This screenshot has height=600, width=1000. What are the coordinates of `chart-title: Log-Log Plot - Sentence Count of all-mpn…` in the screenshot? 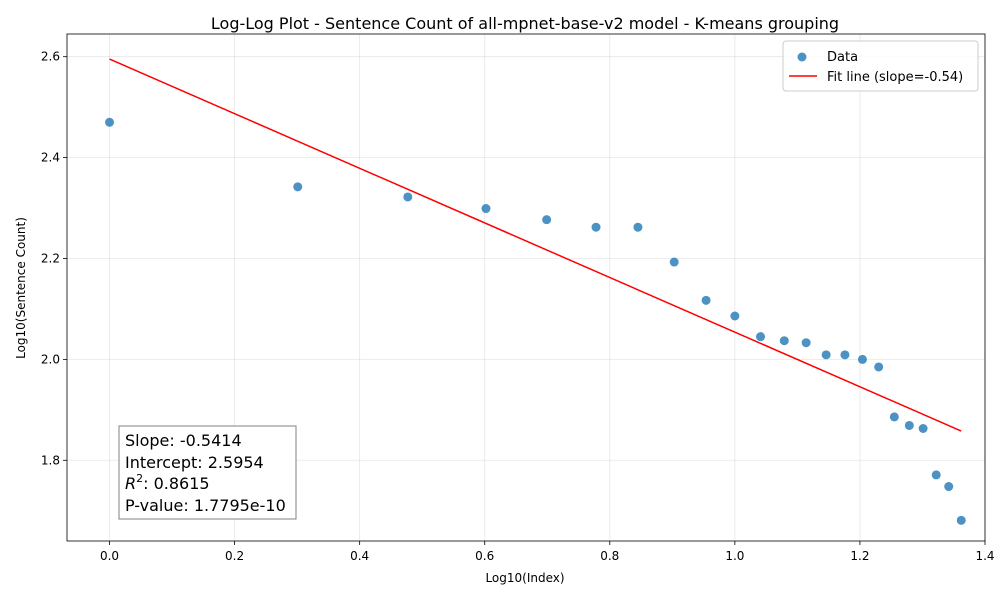 It's located at (525, 23).